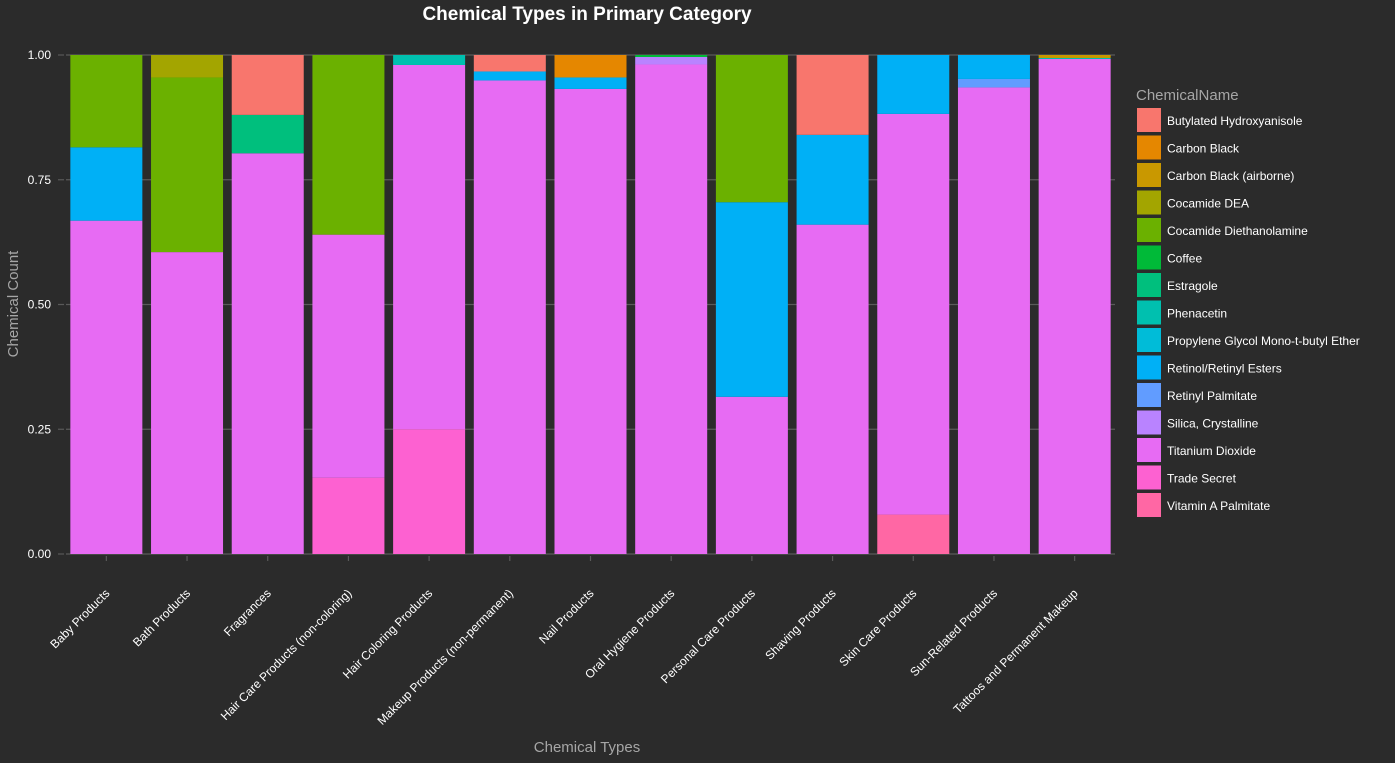  I want to click on legend-title: ChemicalName, so click(1187, 95).